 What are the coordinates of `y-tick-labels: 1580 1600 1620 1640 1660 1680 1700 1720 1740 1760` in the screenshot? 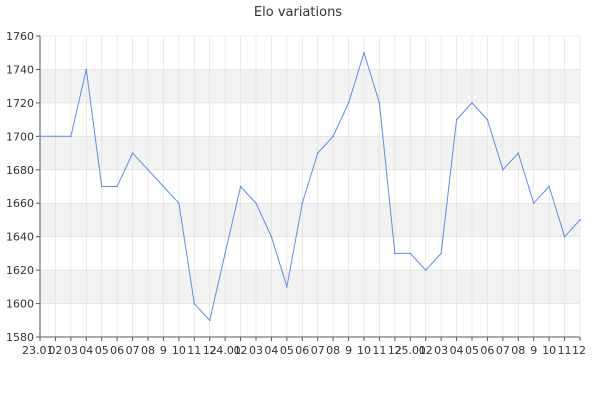 It's located at (20, 187).